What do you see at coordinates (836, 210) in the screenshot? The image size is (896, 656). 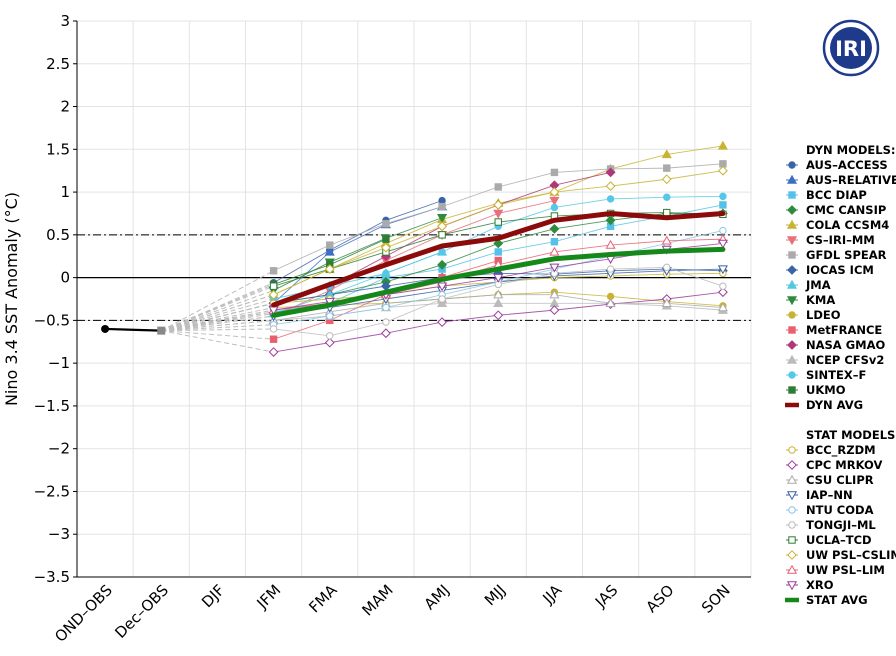 I see `legend-item: CMC CANSIP` at bounding box center [836, 210].